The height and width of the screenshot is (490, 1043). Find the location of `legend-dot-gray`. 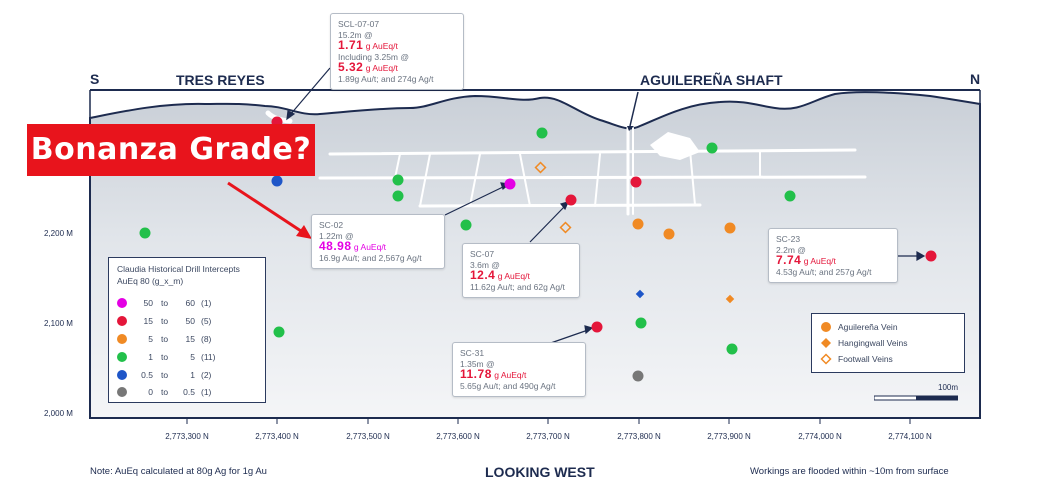

legend-dot-gray is located at coordinates (122, 392).